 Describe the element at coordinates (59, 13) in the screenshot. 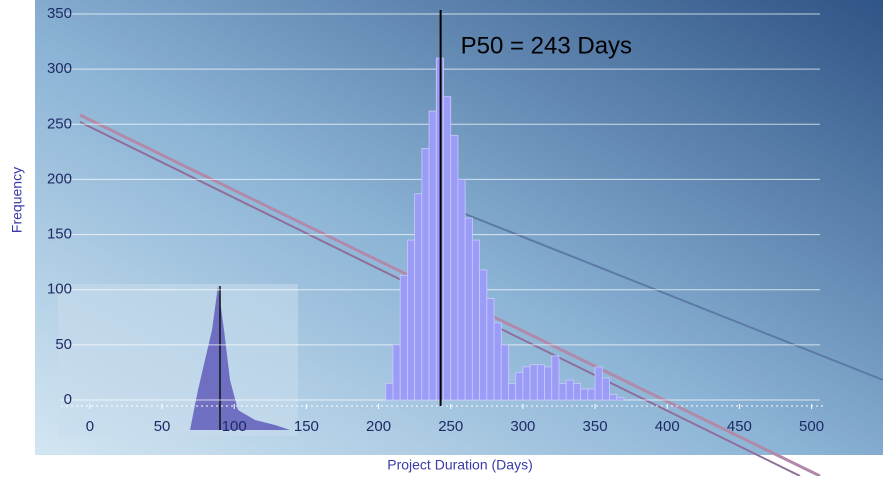

I see `y-tick-label: 350` at that location.